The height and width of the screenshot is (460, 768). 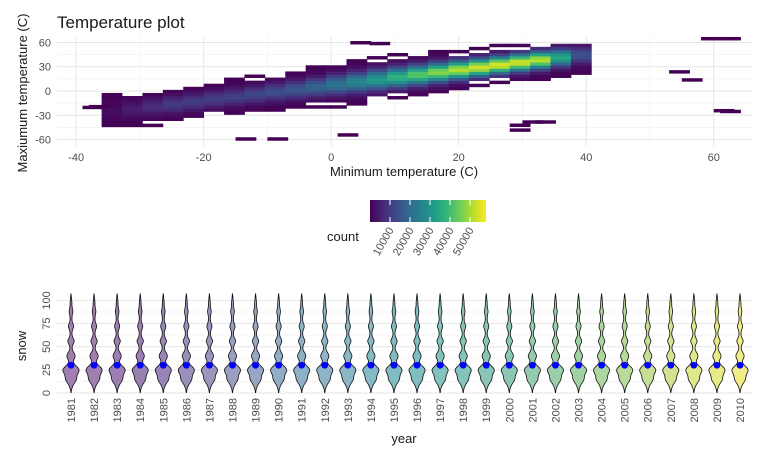 What do you see at coordinates (326, 410) in the screenshot?
I see `violin-x-tick-label: 1992` at bounding box center [326, 410].